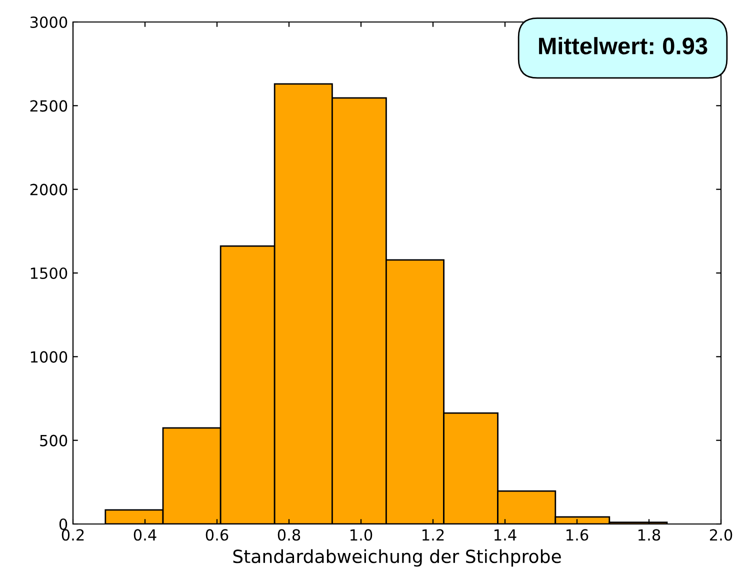 The image size is (747, 576). What do you see at coordinates (433, 534) in the screenshot?
I see `x-tick-label: 1.2` at bounding box center [433, 534].